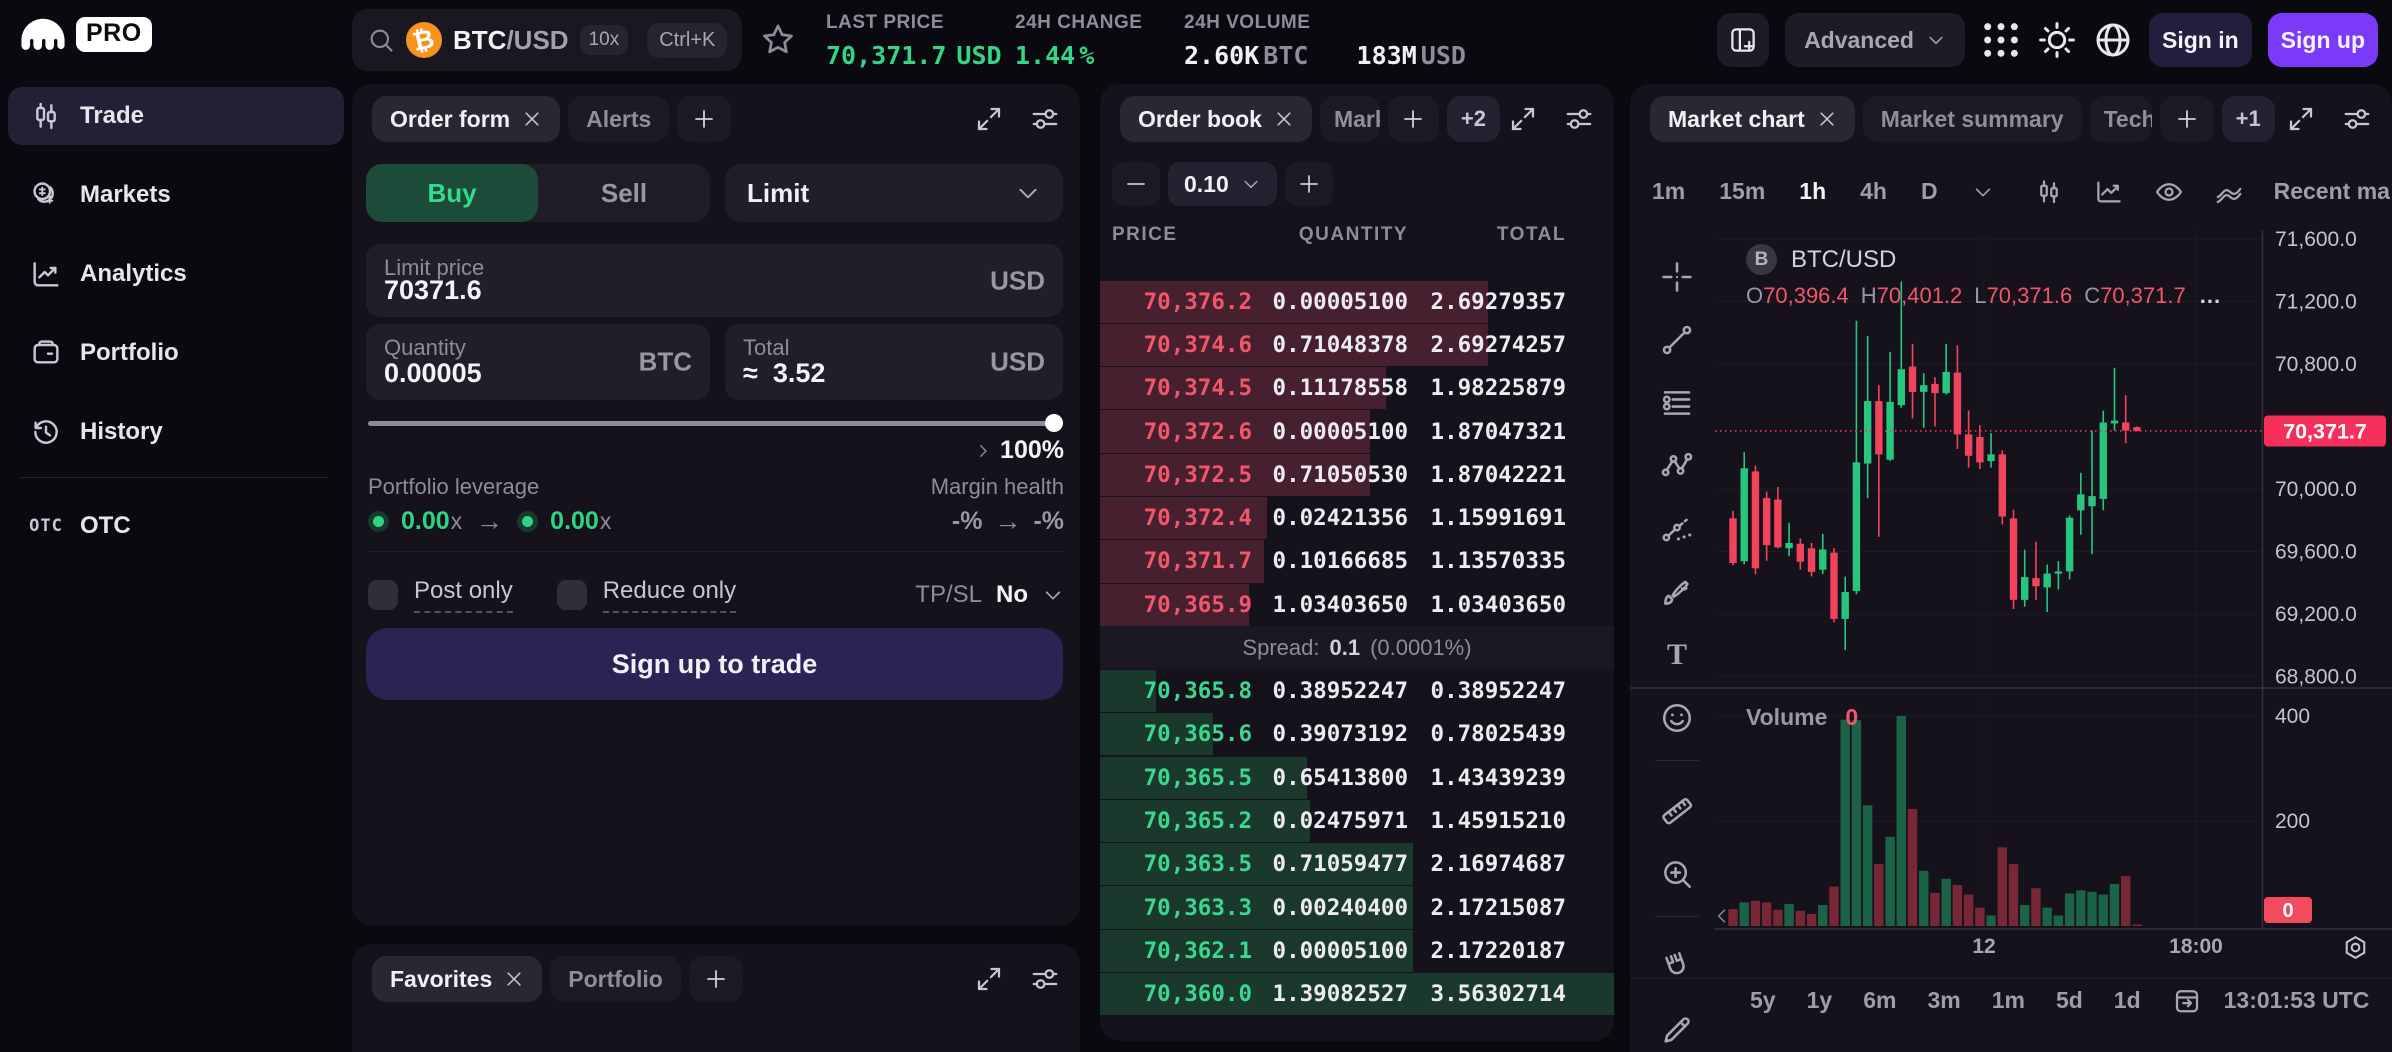 Image resolution: width=2392 pixels, height=1052 pixels. What do you see at coordinates (1880, 999) in the screenshot?
I see `range-6m: 6m` at bounding box center [1880, 999].